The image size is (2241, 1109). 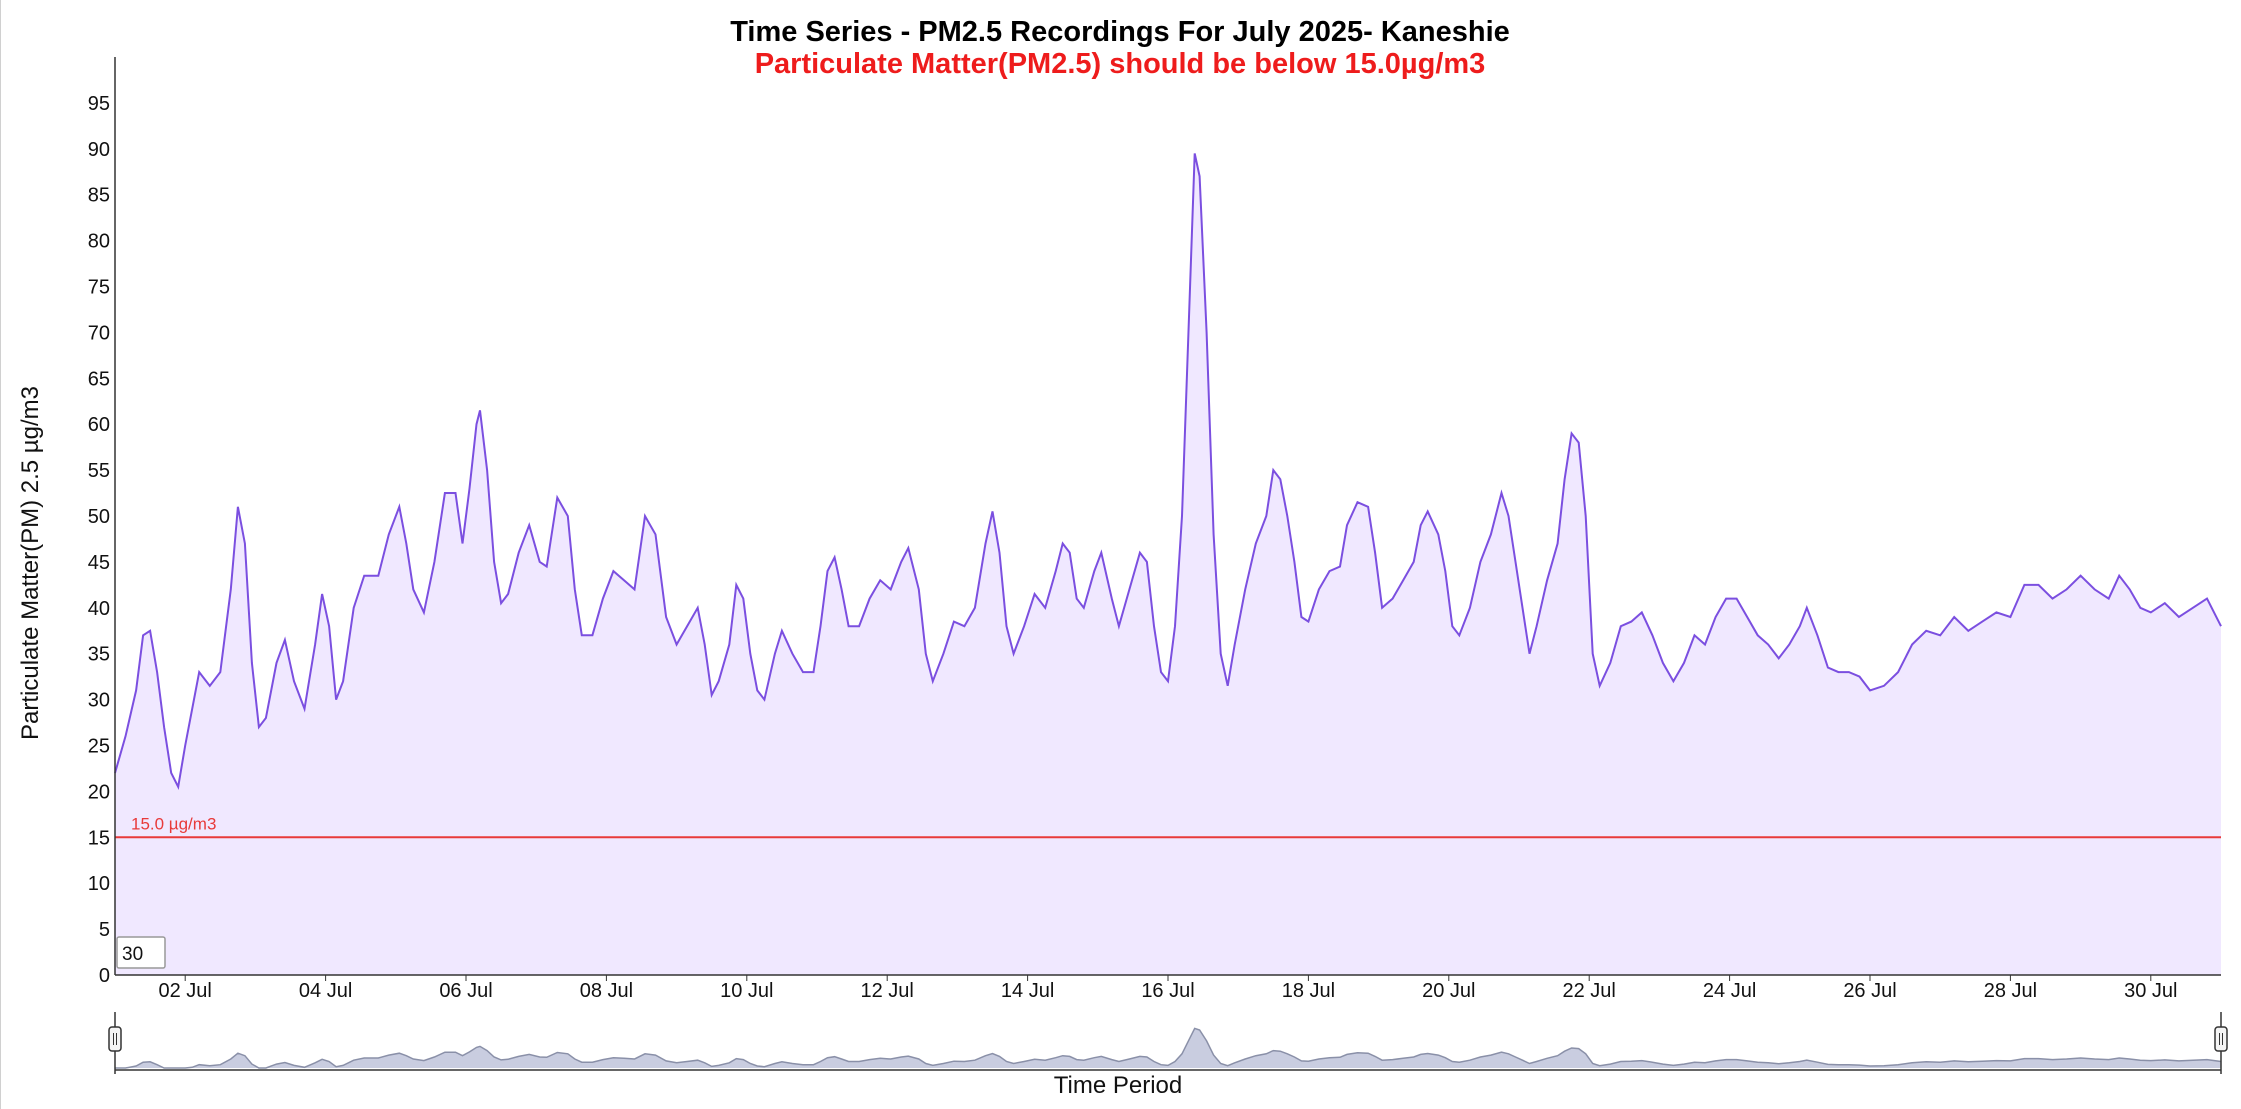 I want to click on navigator-line, so click(x=1168, y=1048).